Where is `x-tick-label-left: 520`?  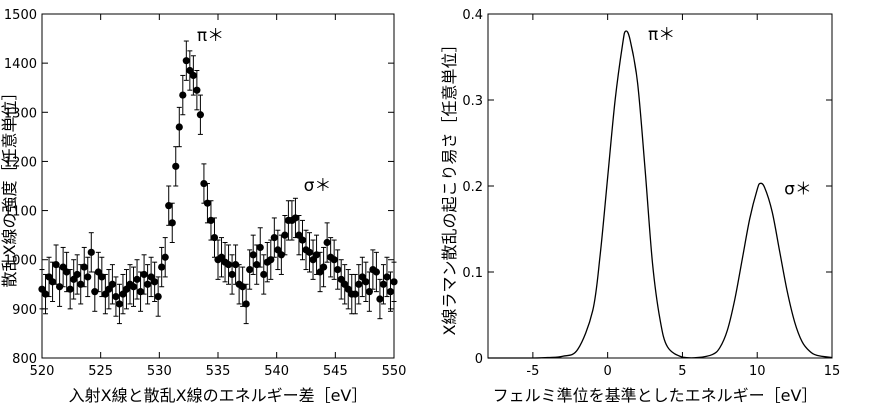 x-tick-label-left: 520 is located at coordinates (42, 371).